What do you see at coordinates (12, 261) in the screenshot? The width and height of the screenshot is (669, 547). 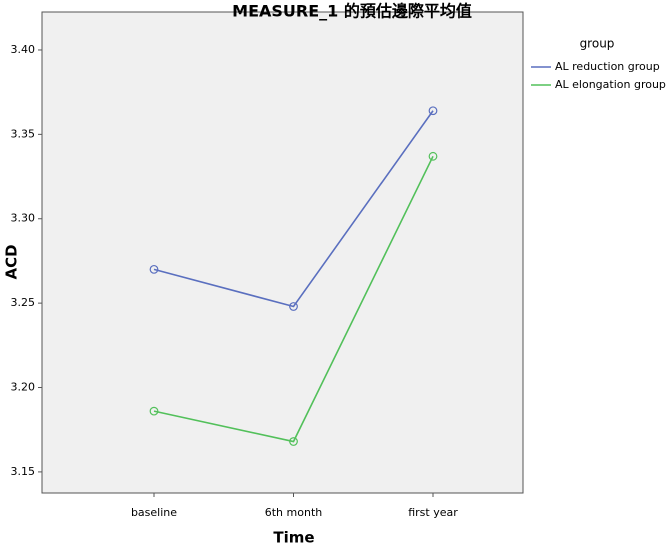 I see `y-axis-title: ACD` at bounding box center [12, 261].